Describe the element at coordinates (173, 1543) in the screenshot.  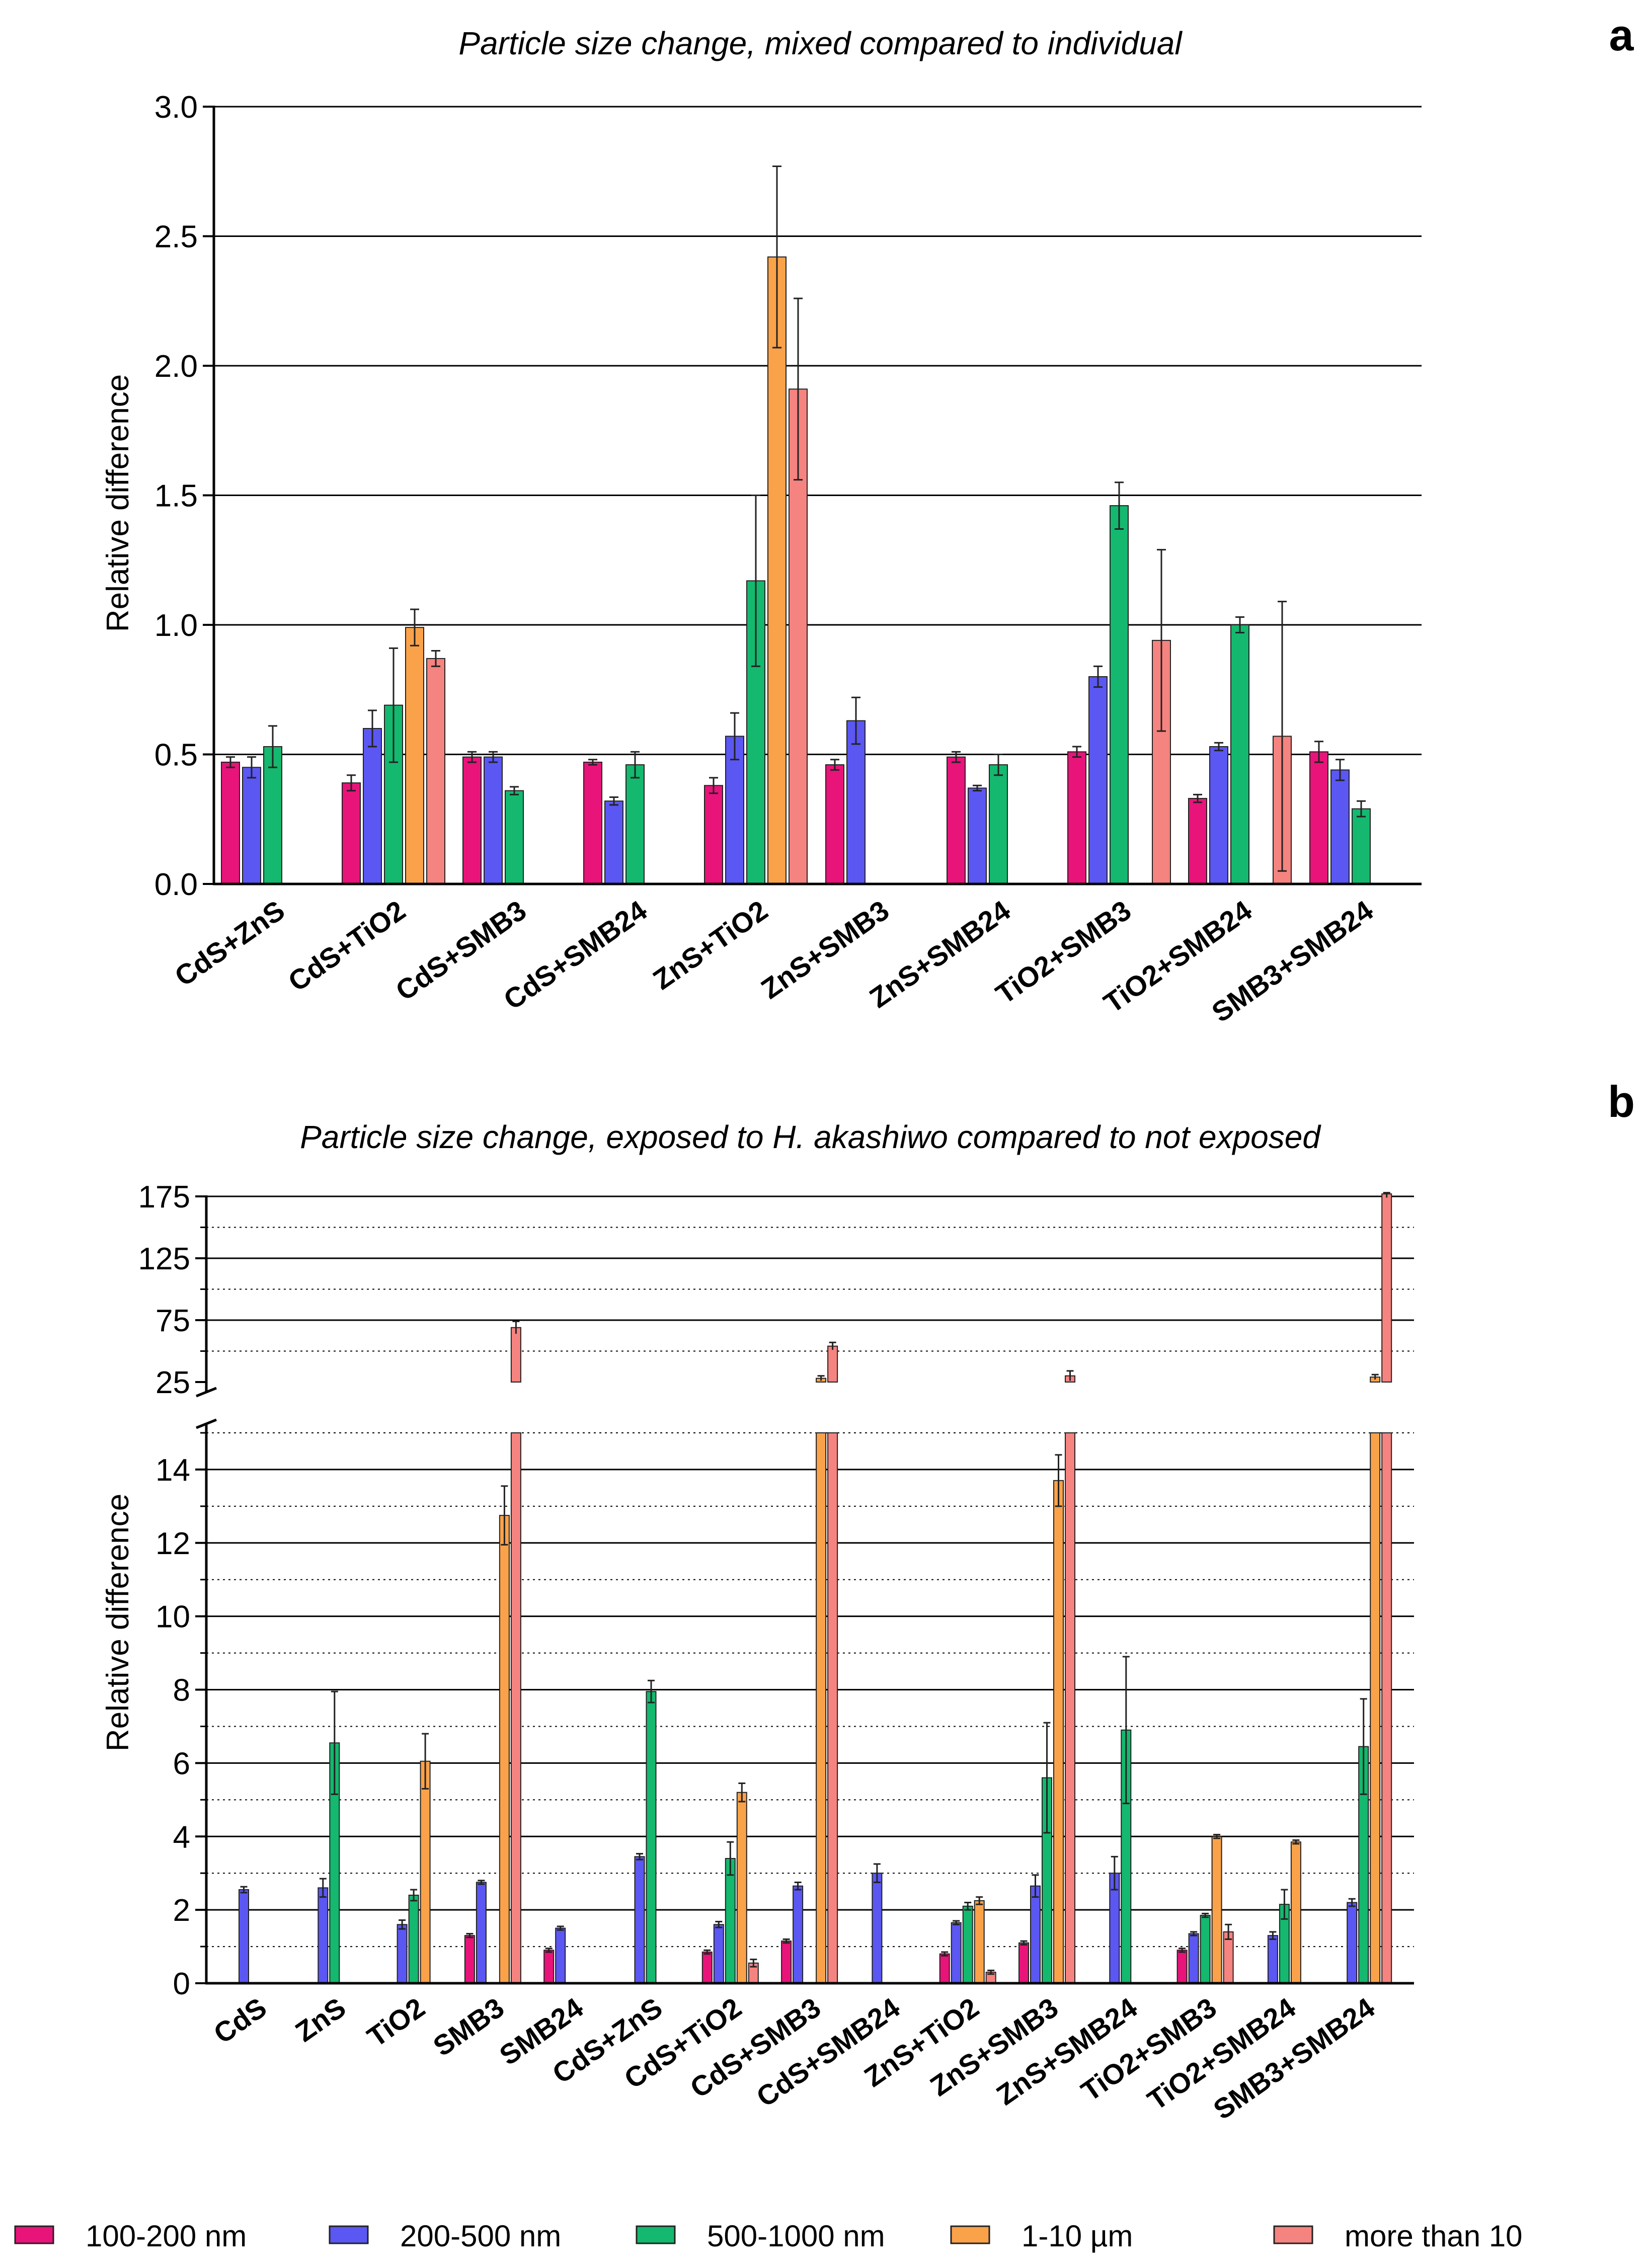
I see `panel-b-y-tick-label: 12` at that location.